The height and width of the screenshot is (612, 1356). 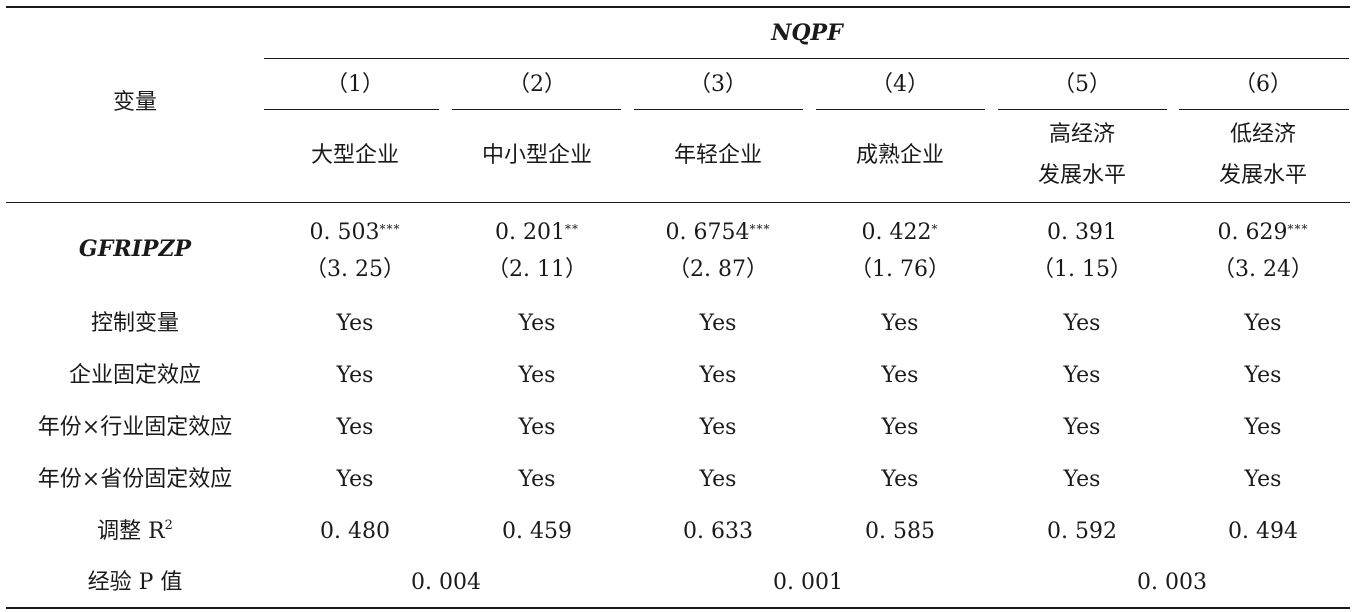 What do you see at coordinates (1081, 134) in the screenshot?
I see `column-label-line-1: 高经济` at bounding box center [1081, 134].